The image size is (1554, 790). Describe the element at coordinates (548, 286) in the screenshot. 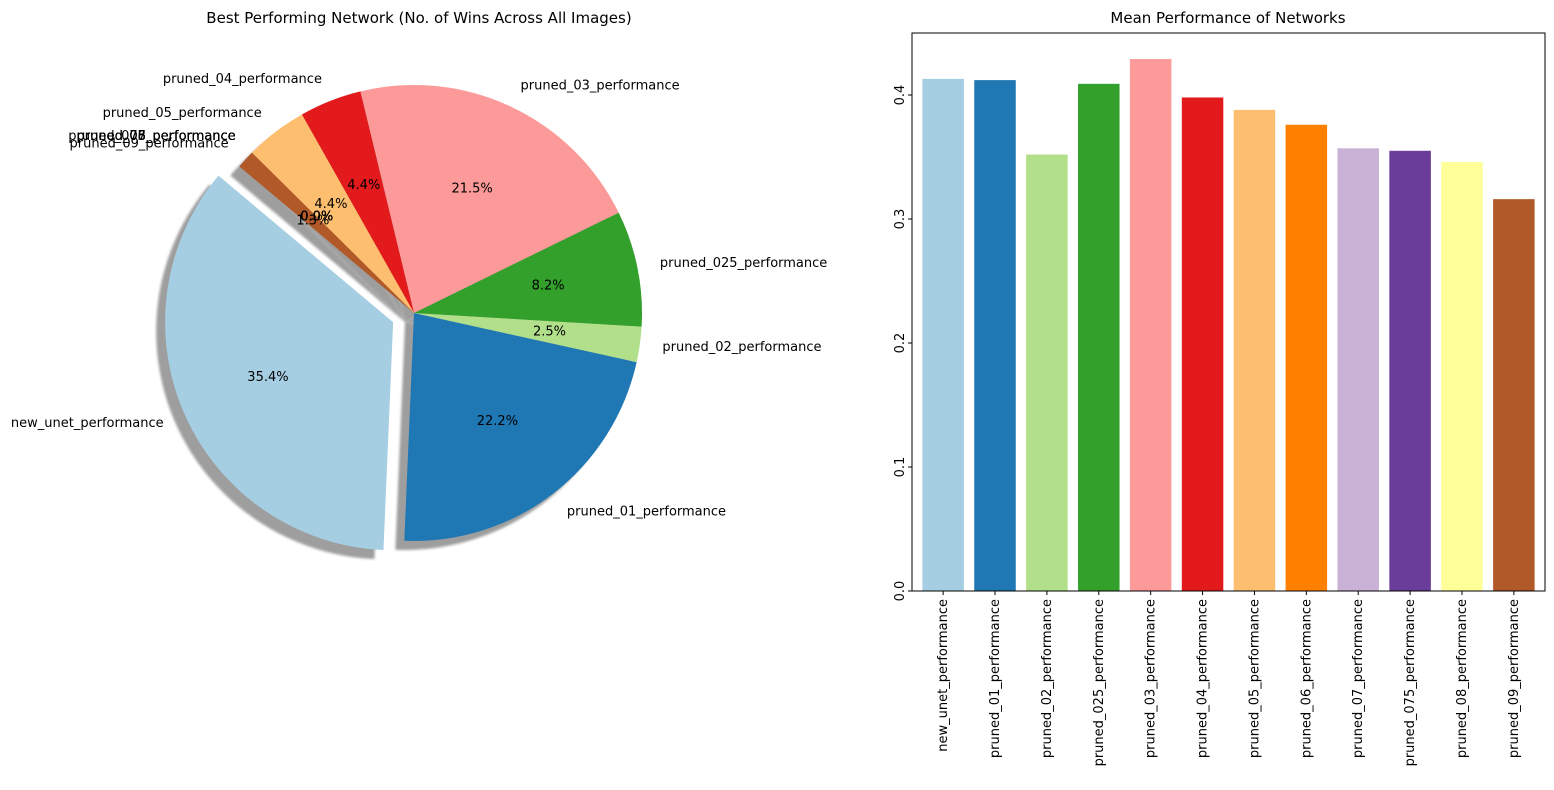

I see `pie-percent-label: 8.2%` at that location.